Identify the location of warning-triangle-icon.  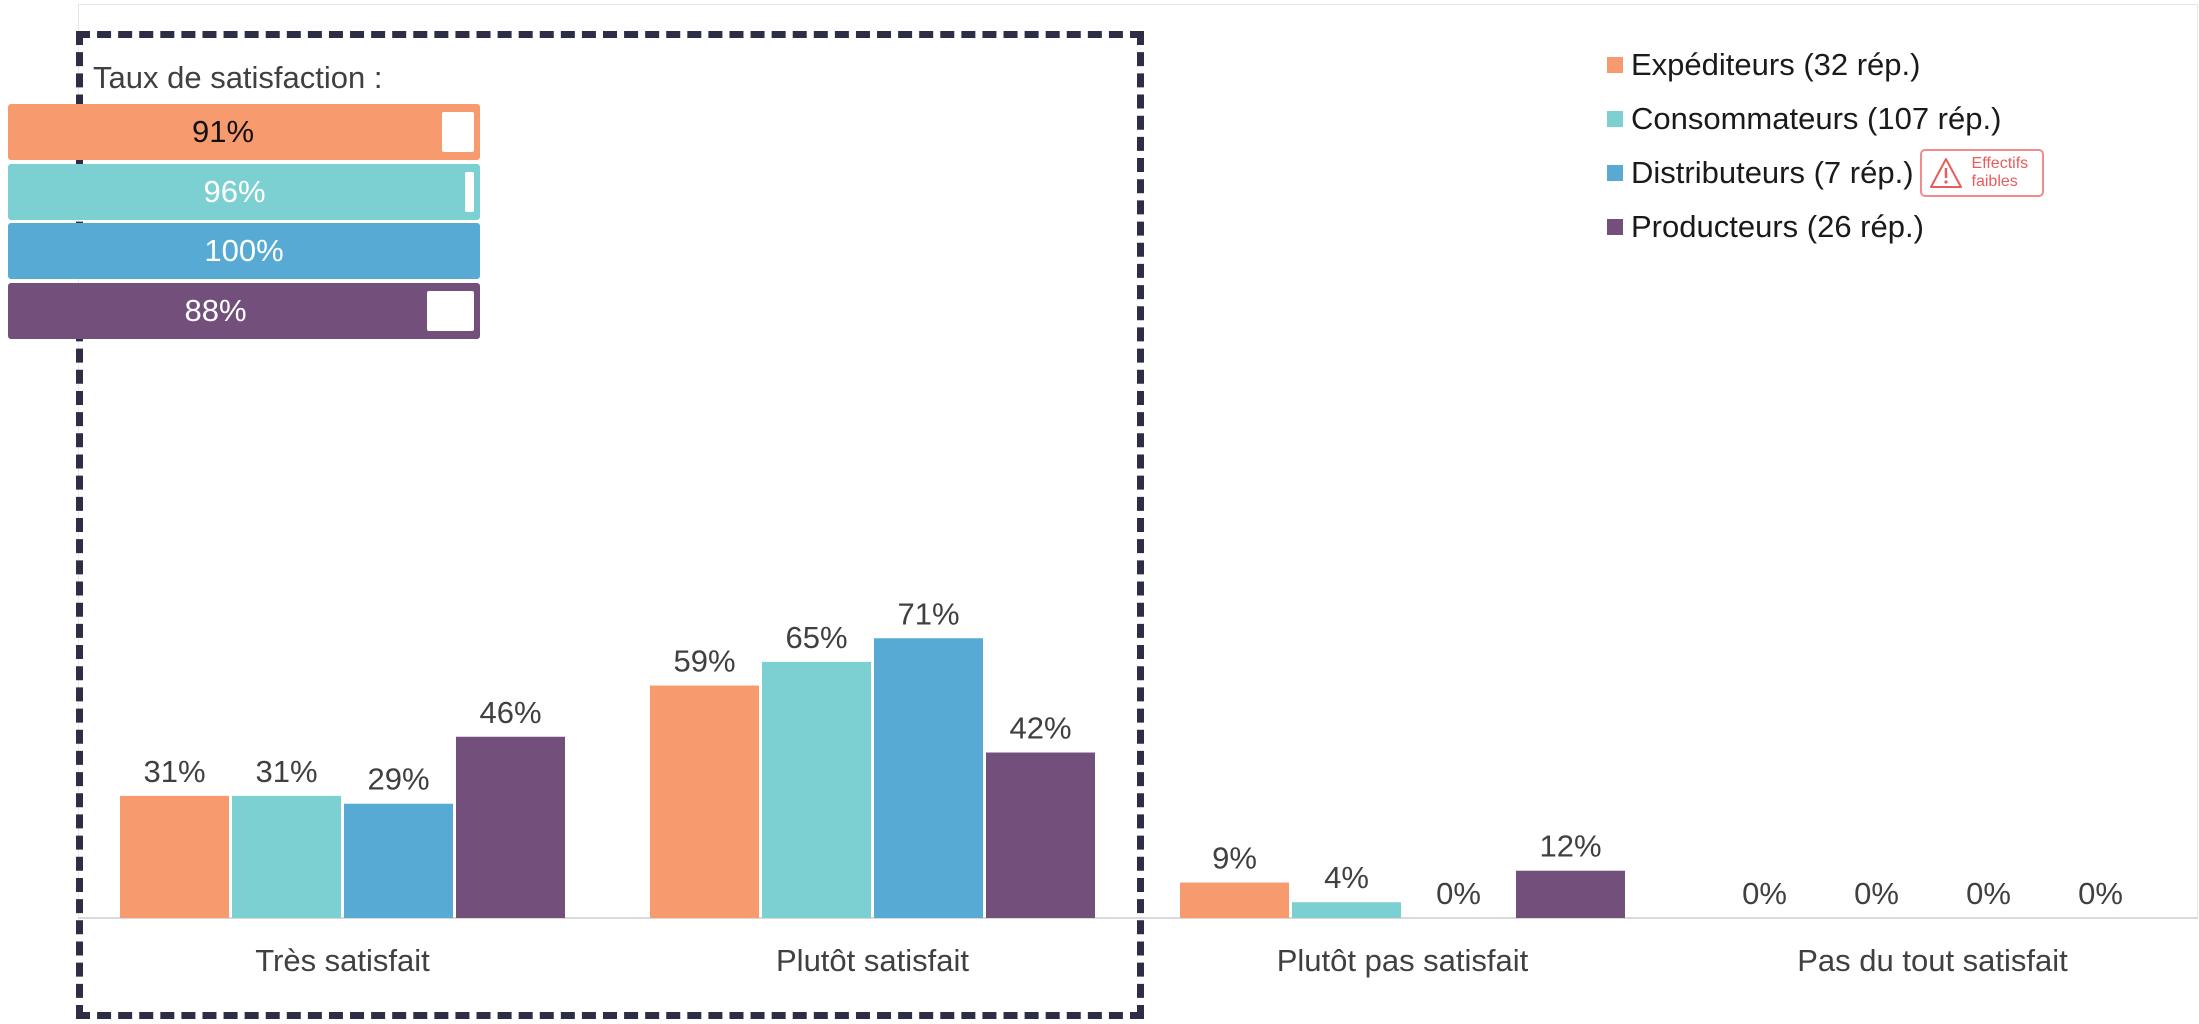
(1945, 173).